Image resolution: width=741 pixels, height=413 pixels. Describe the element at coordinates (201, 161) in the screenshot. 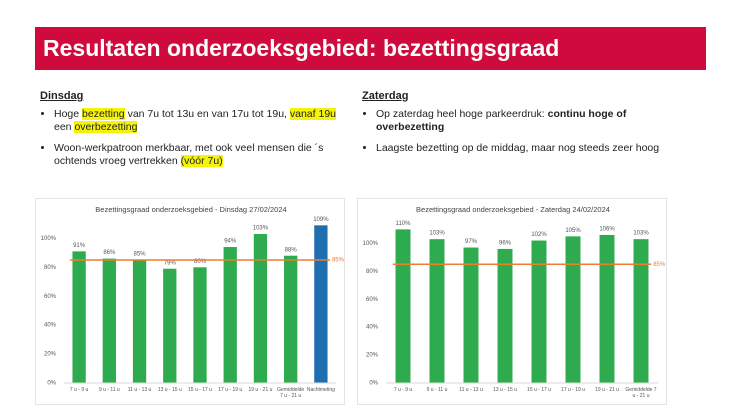

I see `highlight: (vóór 7u)` at that location.